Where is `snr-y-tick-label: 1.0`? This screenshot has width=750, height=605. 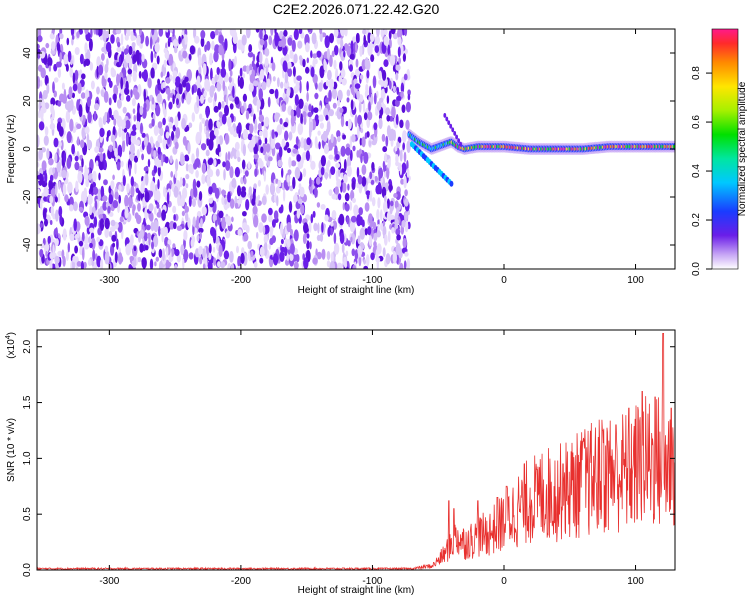 snr-y-tick-label: 1.0 is located at coordinates (27, 458).